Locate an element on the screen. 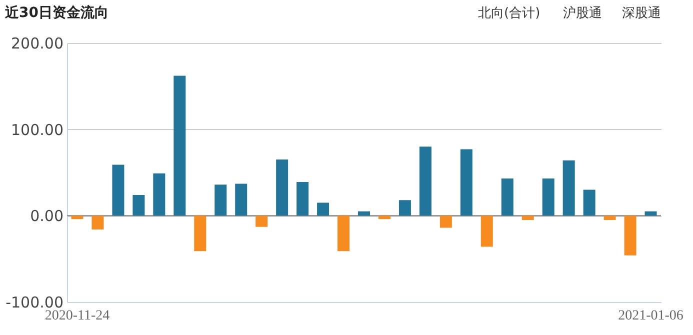 The image size is (693, 335). text: 沪股通 is located at coordinates (582, 13).